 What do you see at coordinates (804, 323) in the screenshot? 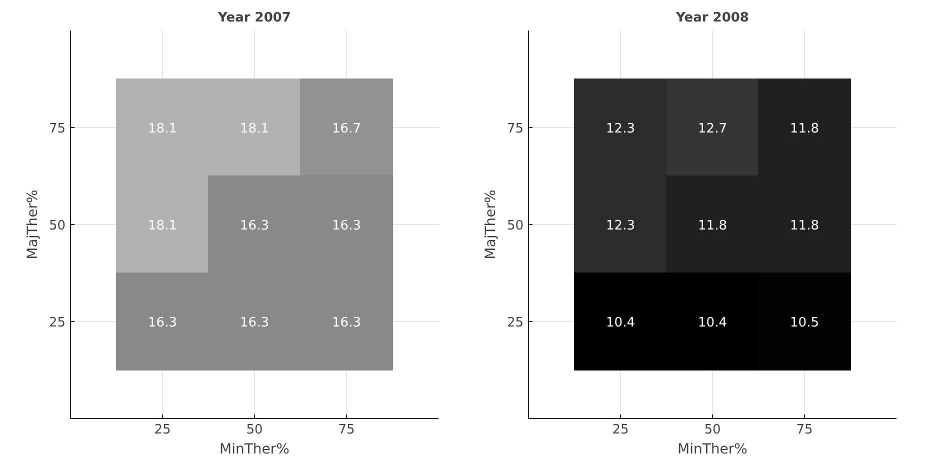
I see `data-label: 10.5` at bounding box center [804, 323].